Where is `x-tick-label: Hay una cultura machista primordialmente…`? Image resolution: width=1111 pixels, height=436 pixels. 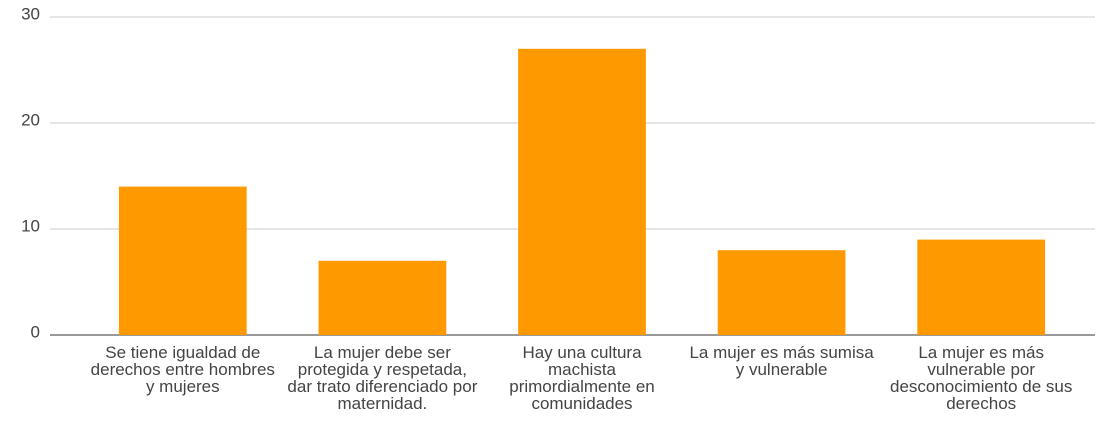
x-tick-label: Hay una cultura machista primordialmente… is located at coordinates (582, 378).